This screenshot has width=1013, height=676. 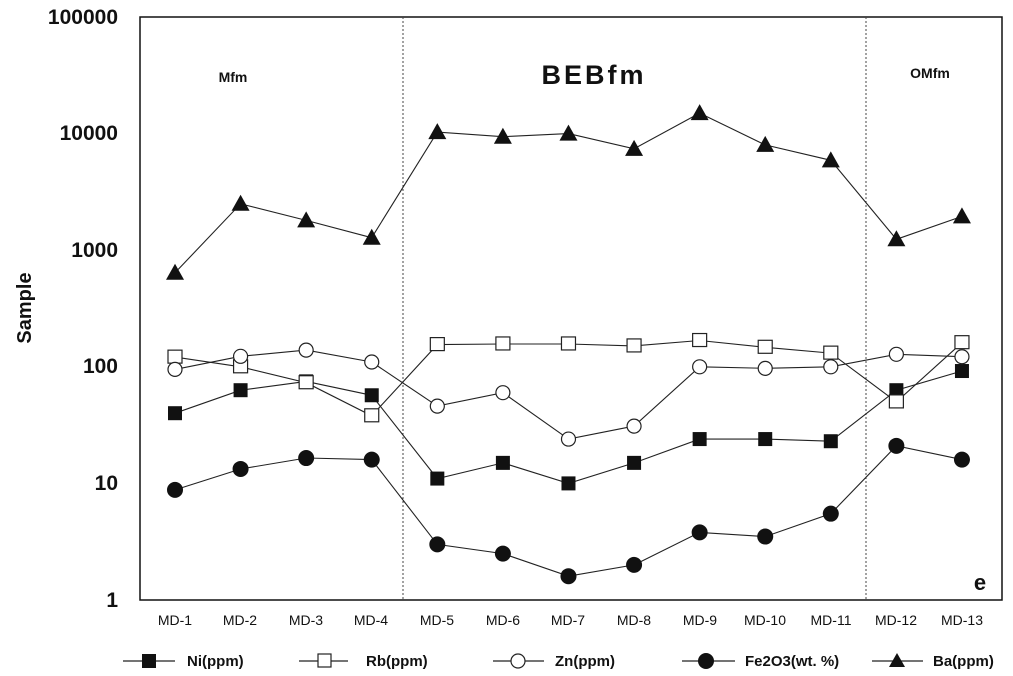 What do you see at coordinates (94, 250) in the screenshot?
I see `y-tick-label: 1000` at bounding box center [94, 250].